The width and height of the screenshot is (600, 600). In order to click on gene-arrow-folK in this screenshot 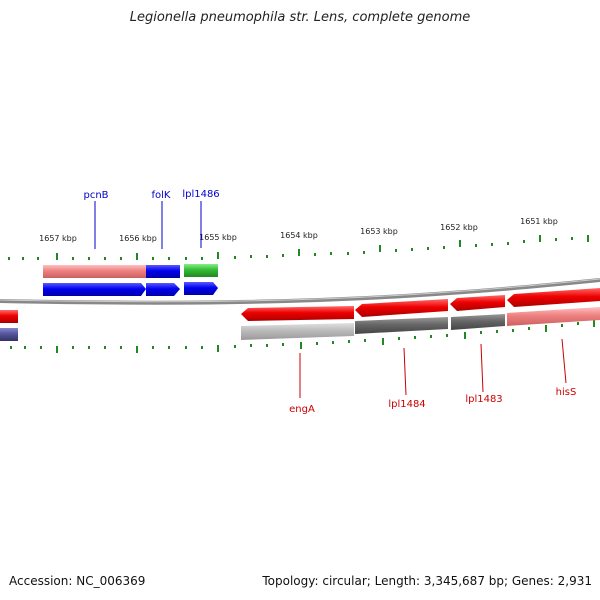, I will do `click(163, 289)`.